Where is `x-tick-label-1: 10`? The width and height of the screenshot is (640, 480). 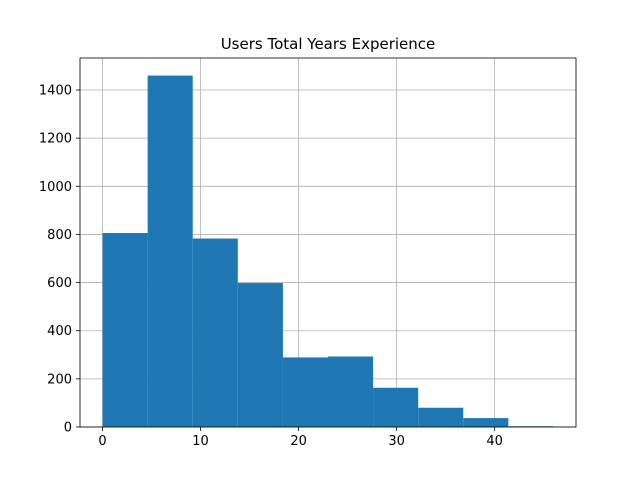
x-tick-label-1: 10 is located at coordinates (200, 441).